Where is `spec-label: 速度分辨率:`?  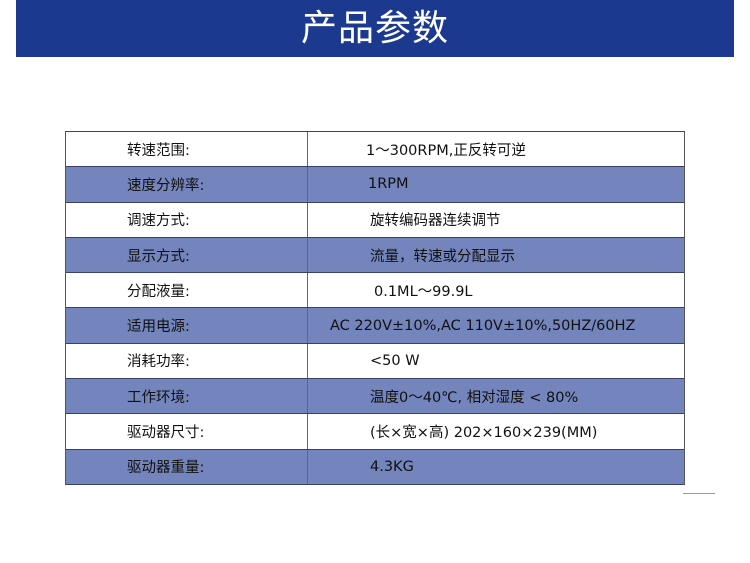
spec-label: 速度分辨率: is located at coordinates (187, 184).